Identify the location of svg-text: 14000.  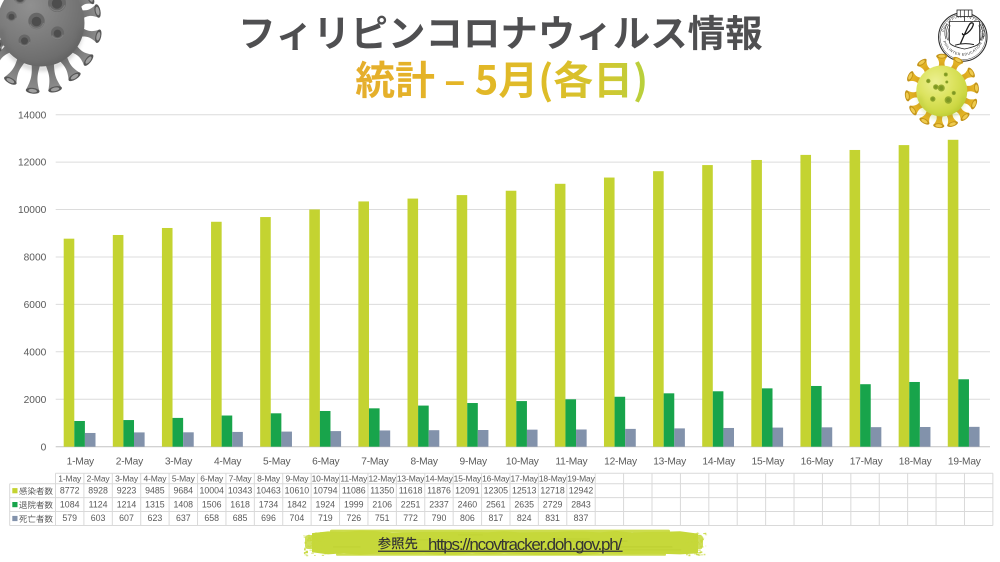
(32, 115).